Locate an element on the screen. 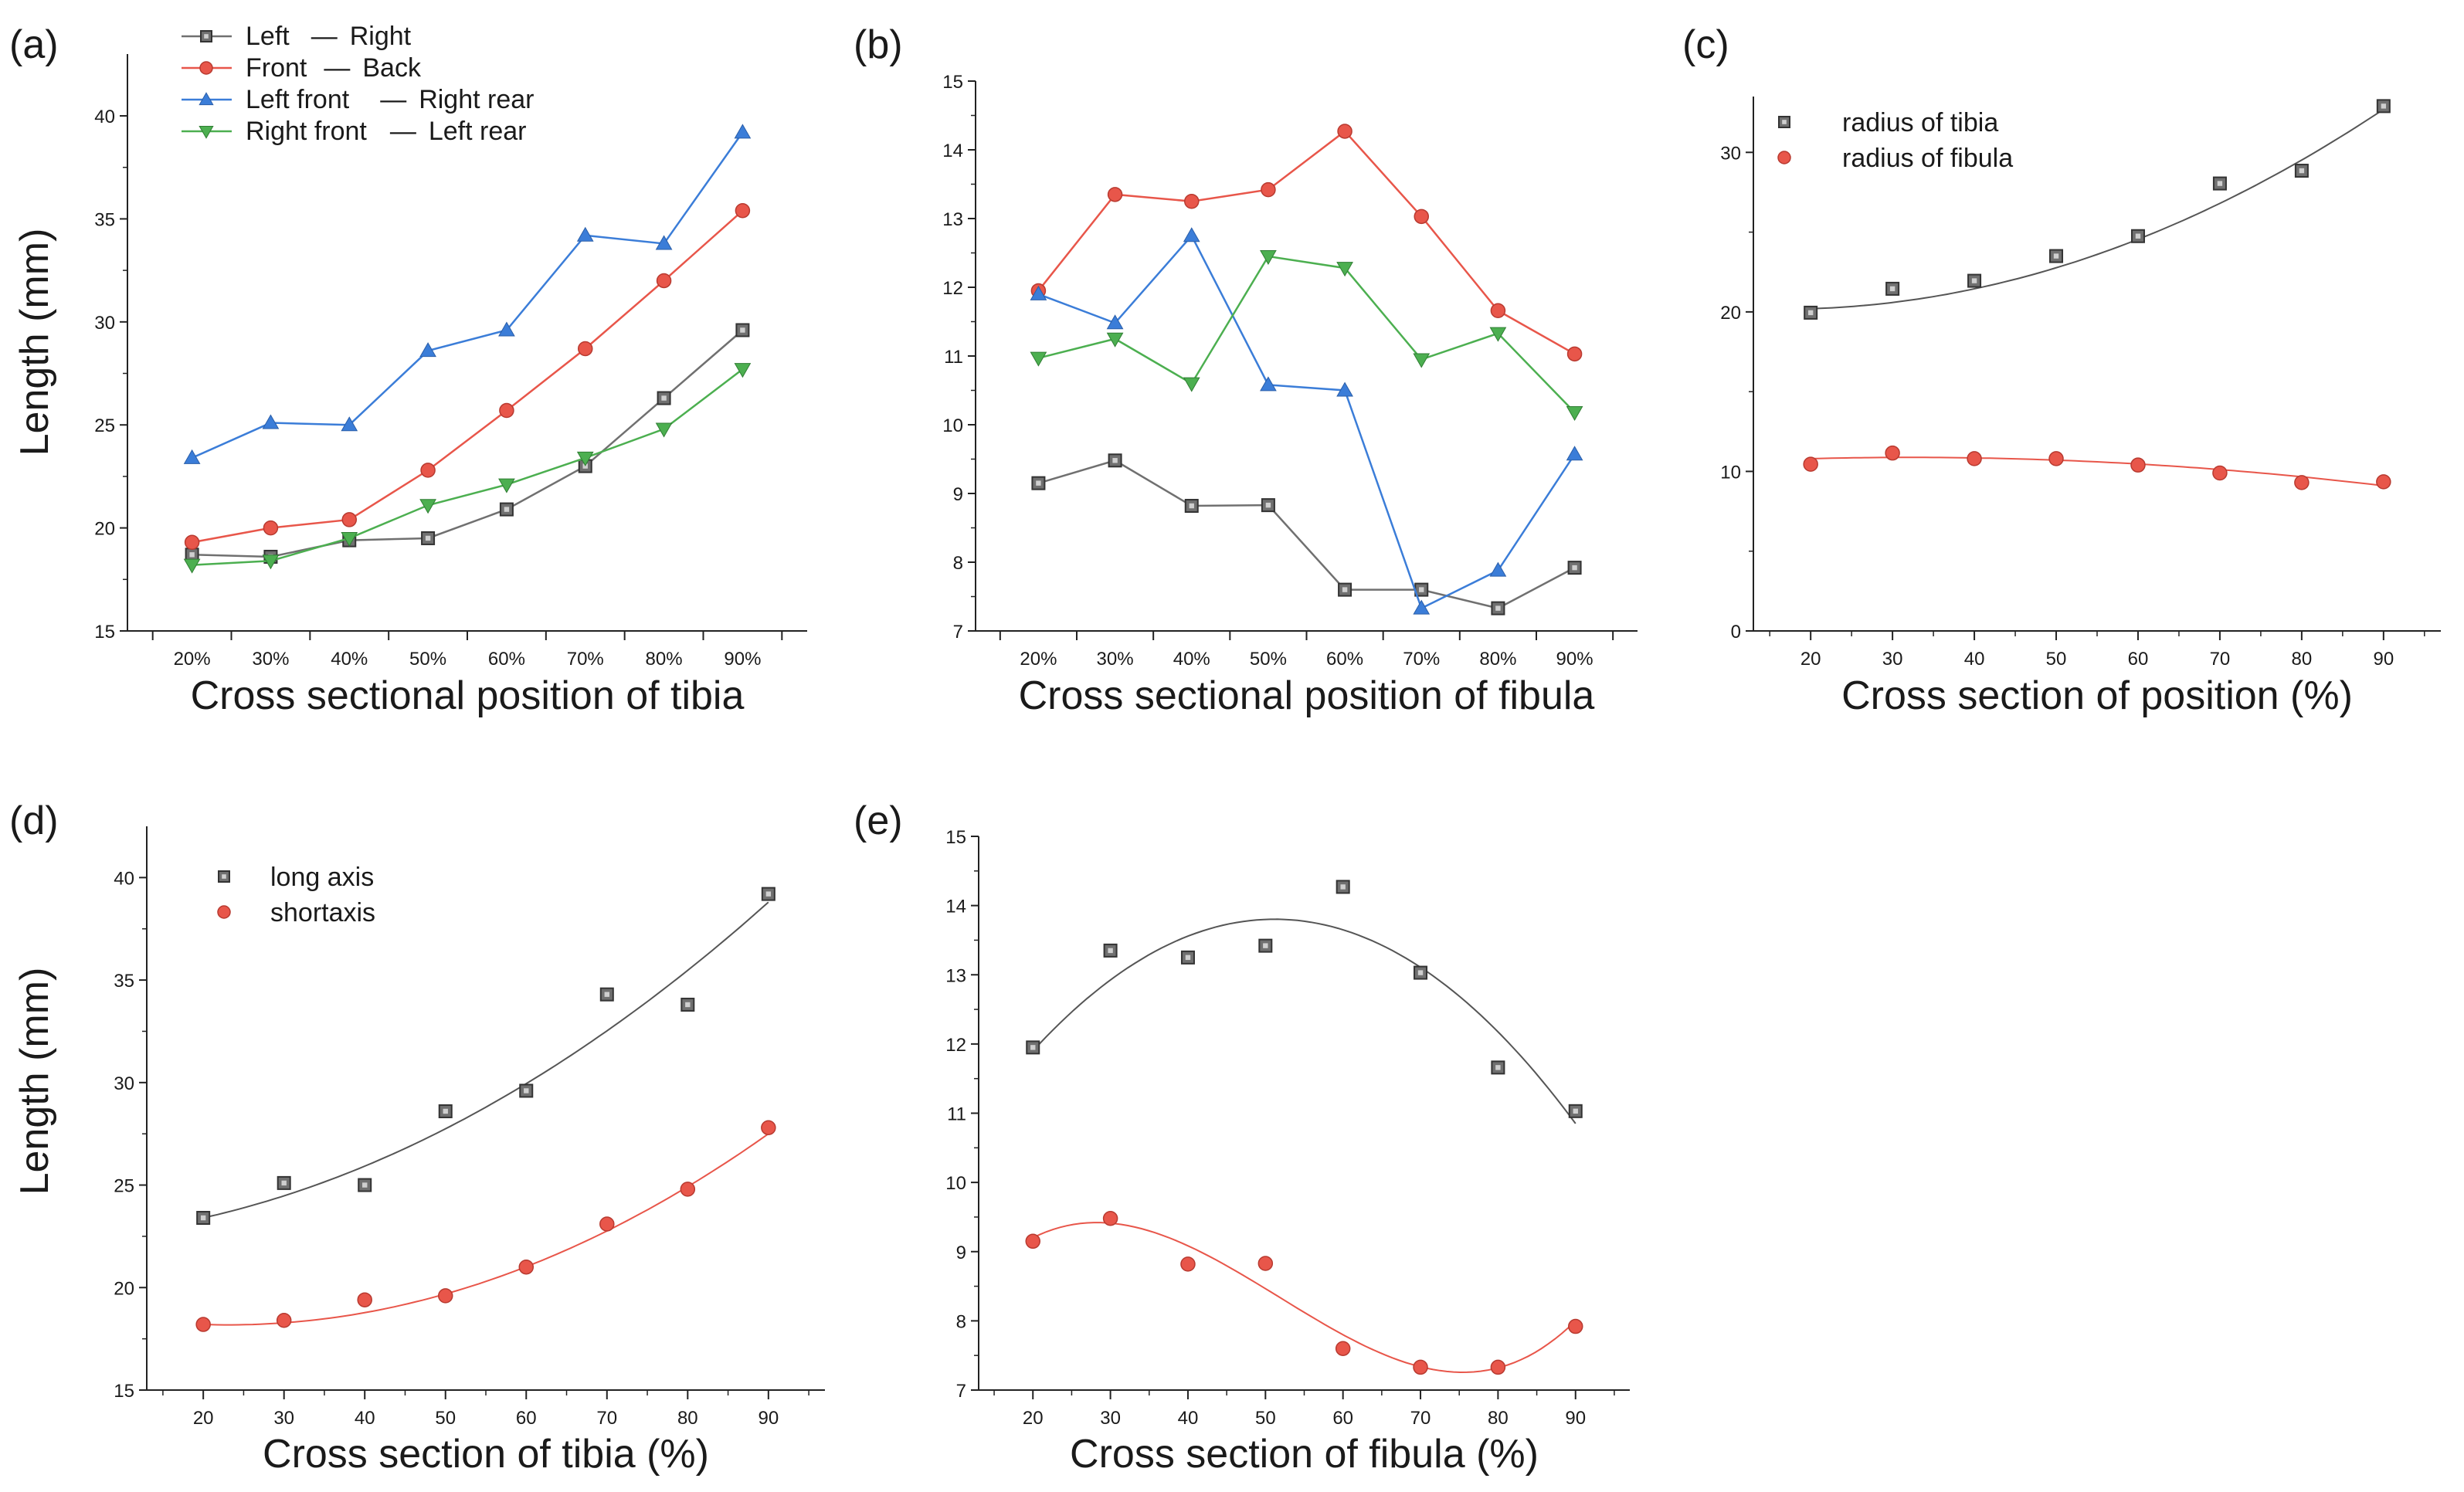 The image size is (2464, 1492). x-tick-label: 60% is located at coordinates (1344, 659).